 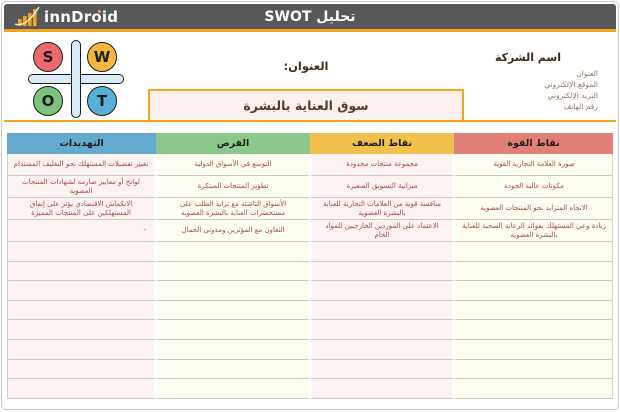 What do you see at coordinates (306, 105) in the screenshot?
I see `analysis-title-field: سوق العناية بالبشرة` at bounding box center [306, 105].